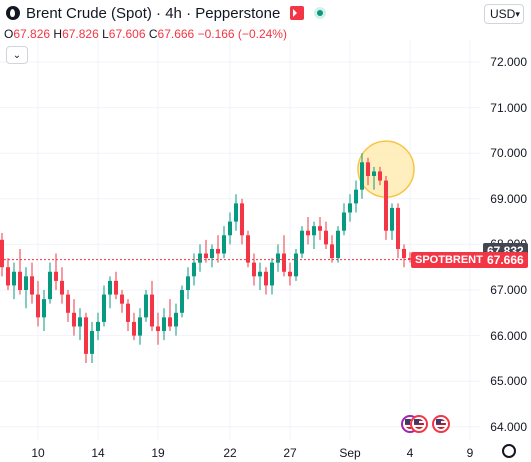 The image size is (531, 462). I want to click on brent-logo-icon, so click(13, 13).